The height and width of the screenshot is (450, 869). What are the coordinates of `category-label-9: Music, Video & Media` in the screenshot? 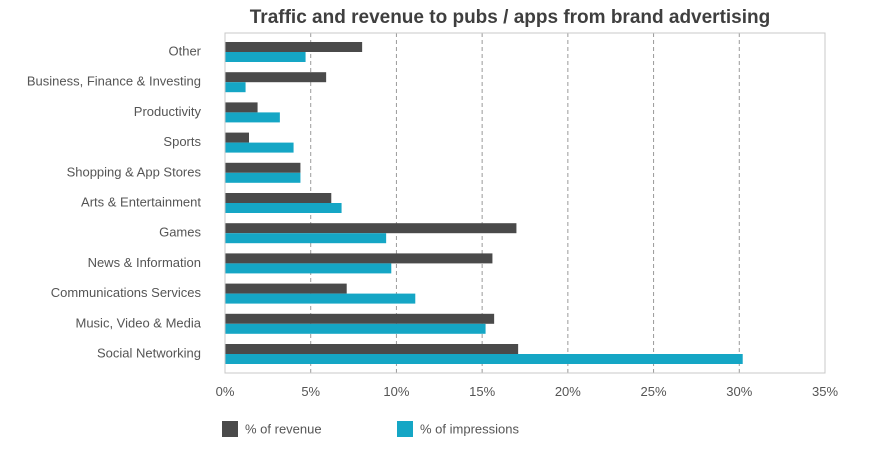 It's located at (139, 322).